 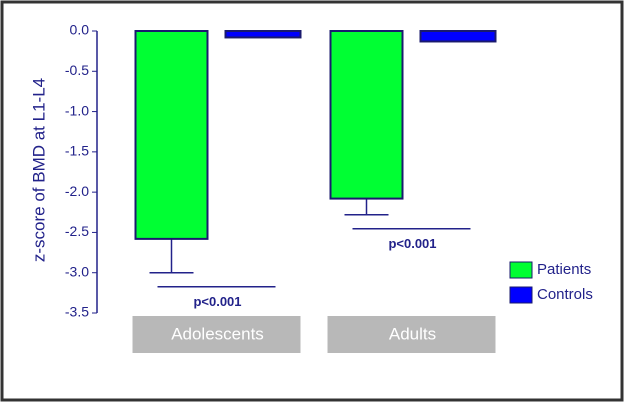 I want to click on y-tick-label: 0.0, so click(x=80, y=30).